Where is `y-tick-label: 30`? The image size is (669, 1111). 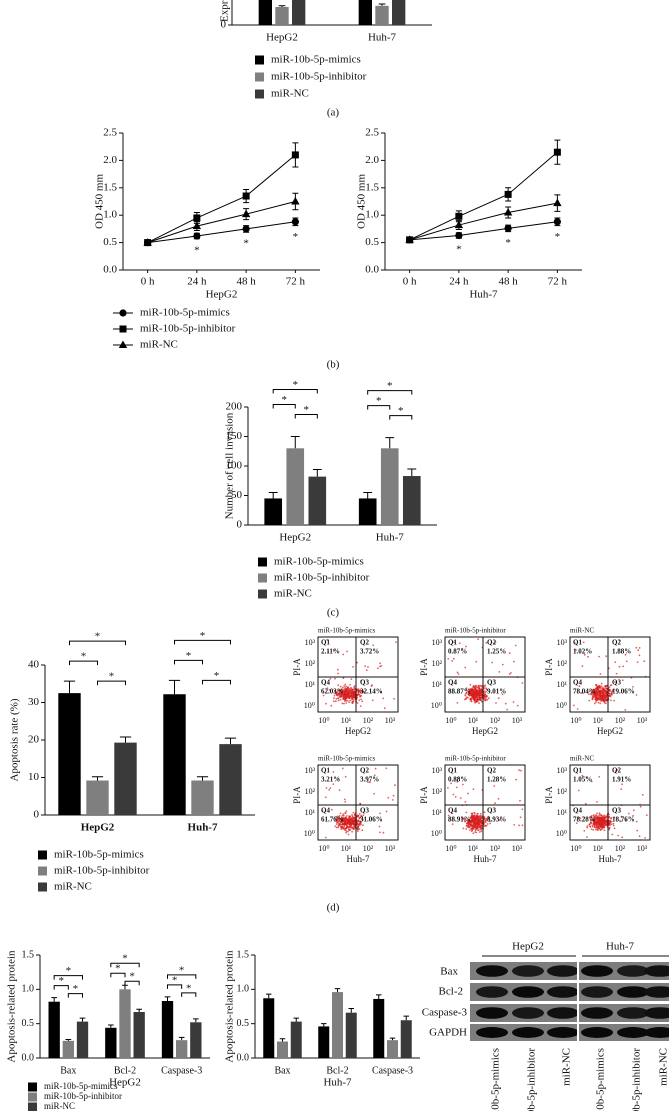
y-tick-label: 30 is located at coordinates (34, 702).